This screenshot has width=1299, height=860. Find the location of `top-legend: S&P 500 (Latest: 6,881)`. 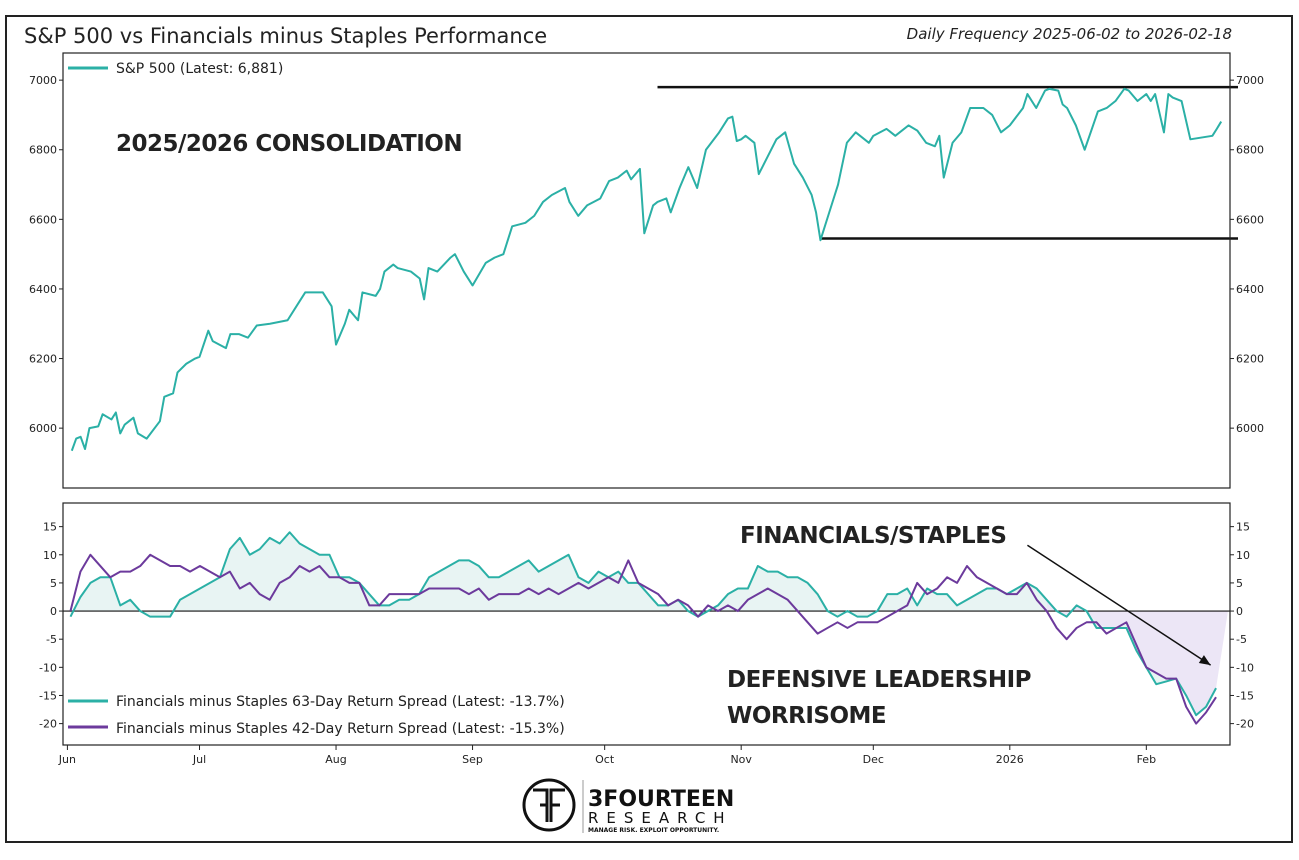

top-legend: S&P 500 (Latest: 6,881) is located at coordinates (175, 69).